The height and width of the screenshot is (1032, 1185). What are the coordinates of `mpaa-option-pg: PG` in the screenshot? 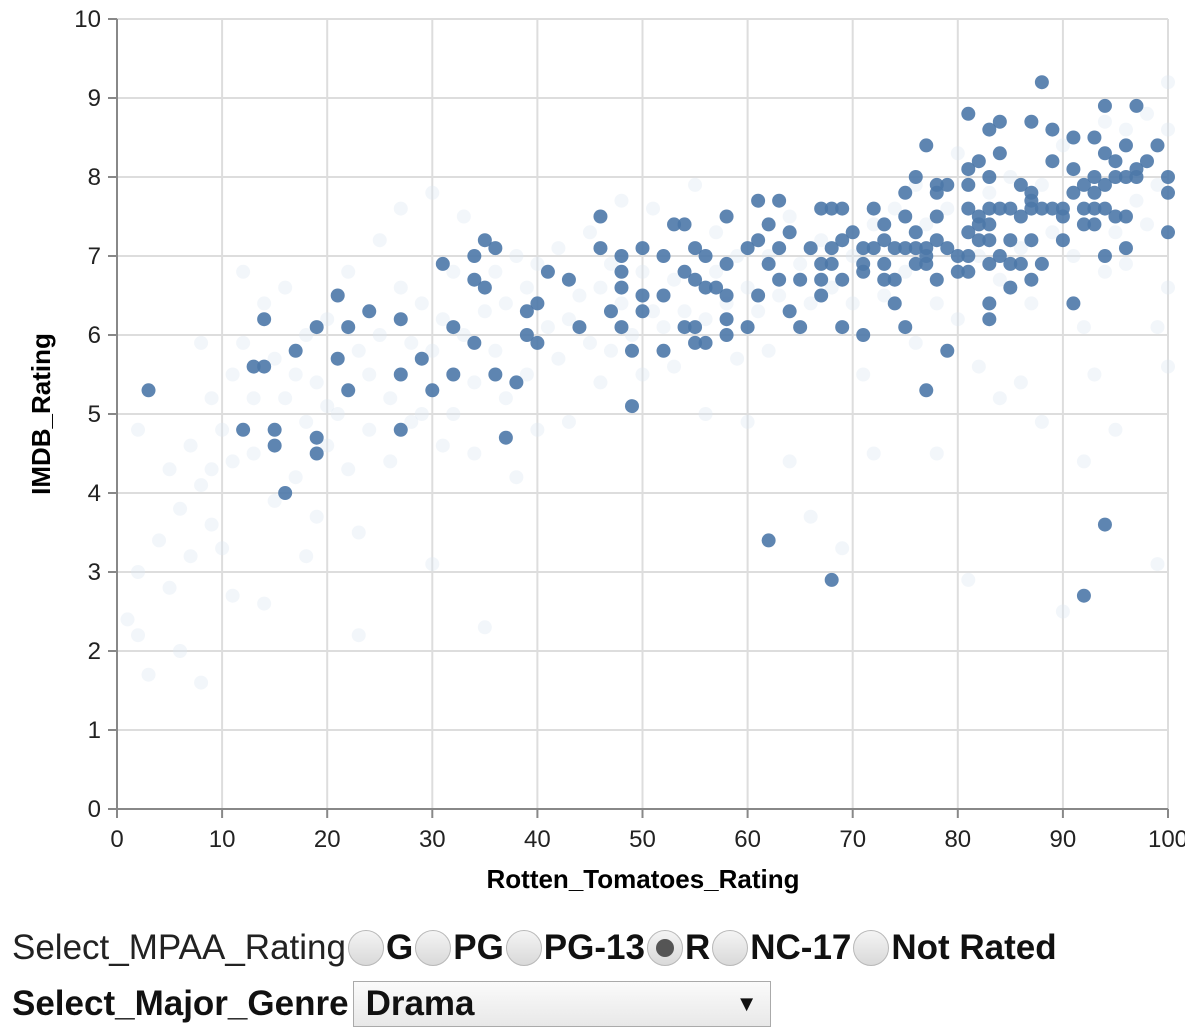 It's located at (458, 948).